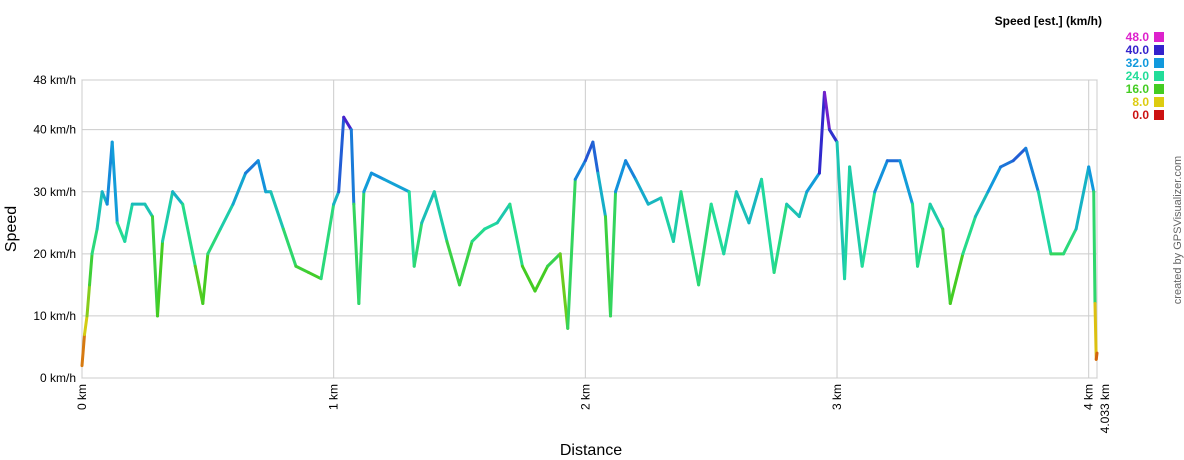 This screenshot has height=460, width=1184. I want to click on legend-label: 0.0, so click(1140, 115).